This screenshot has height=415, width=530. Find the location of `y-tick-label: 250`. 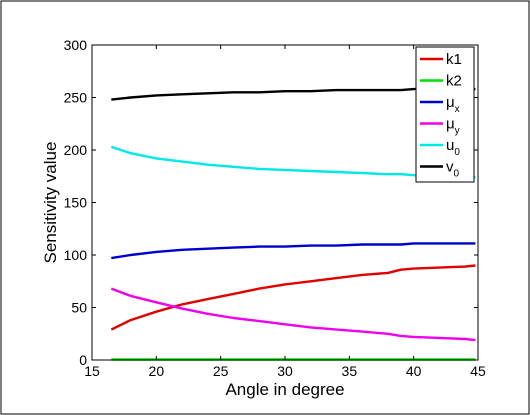

y-tick-label: 250 is located at coordinates (76, 98).